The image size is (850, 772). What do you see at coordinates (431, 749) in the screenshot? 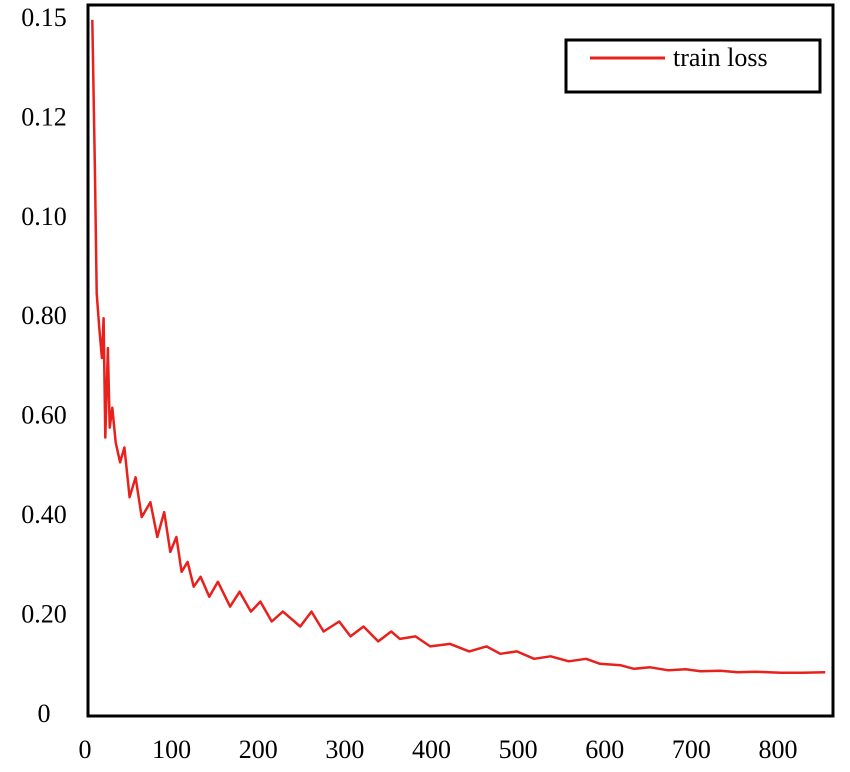
I see `x-tick-label: 400` at bounding box center [431, 749].